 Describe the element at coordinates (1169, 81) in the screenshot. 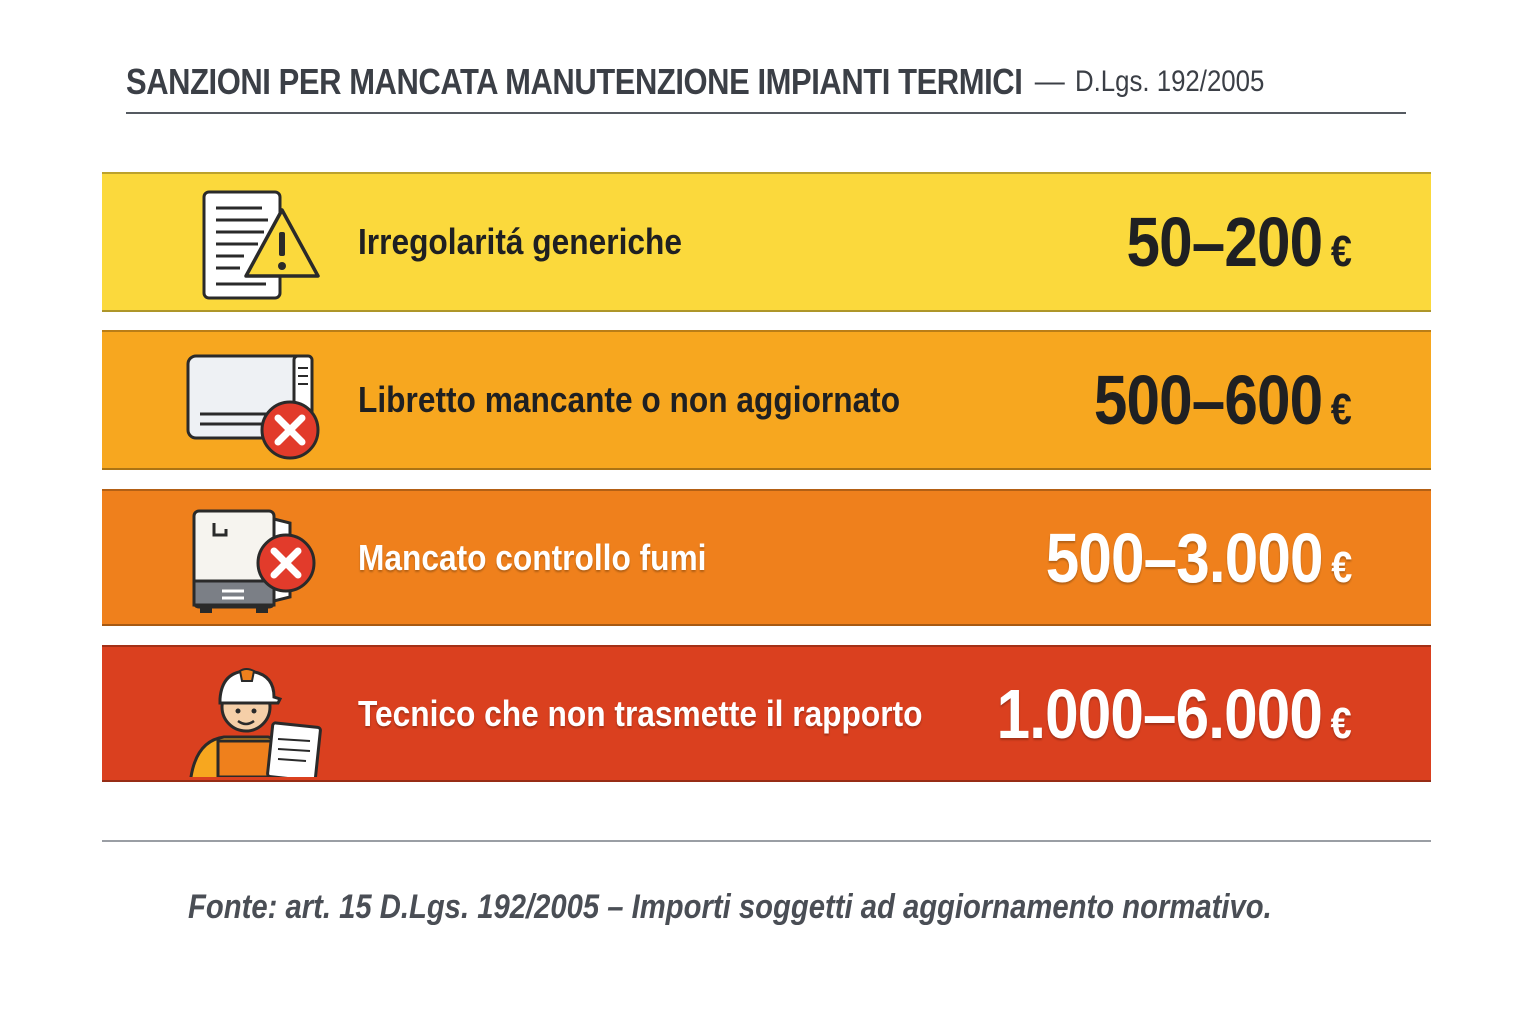

I see `page-subtitle: D.Lgs. 192/2005` at that location.